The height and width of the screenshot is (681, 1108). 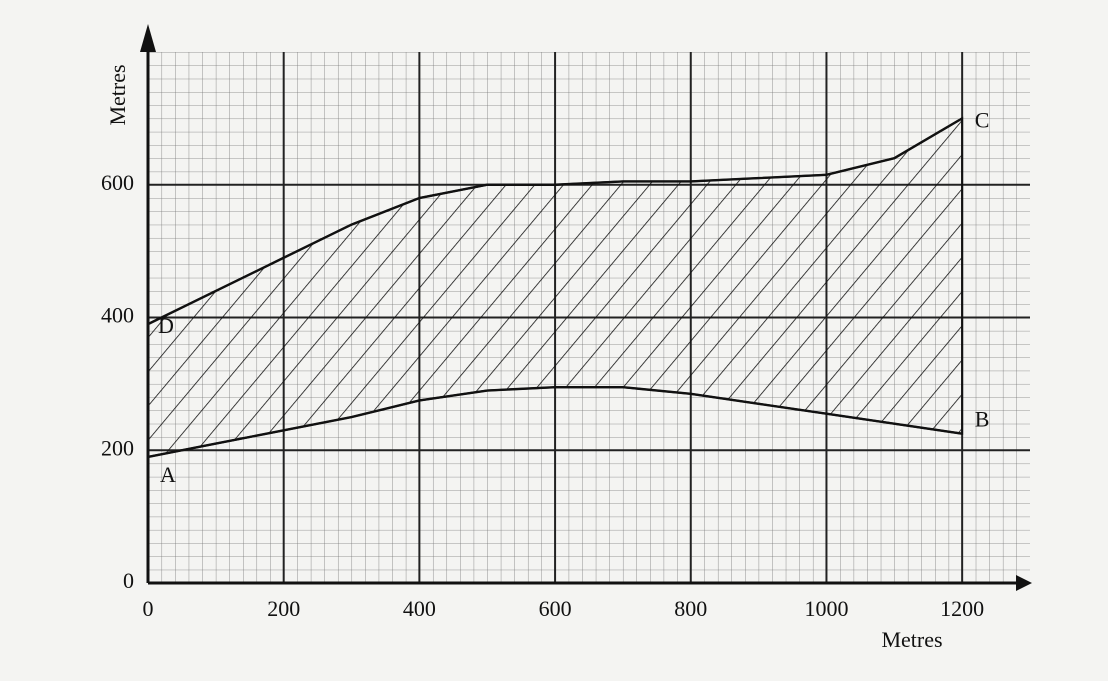 I want to click on y-tick-label: 400, so click(x=117, y=315).